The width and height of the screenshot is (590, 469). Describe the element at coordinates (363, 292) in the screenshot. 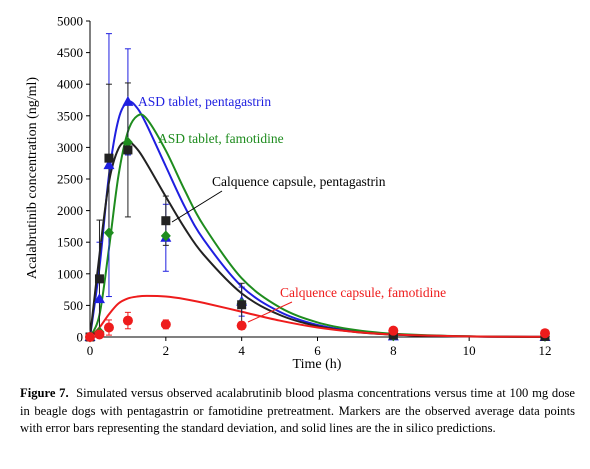

I see `annotation-label-3: Calquence capsule, famotidine` at that location.